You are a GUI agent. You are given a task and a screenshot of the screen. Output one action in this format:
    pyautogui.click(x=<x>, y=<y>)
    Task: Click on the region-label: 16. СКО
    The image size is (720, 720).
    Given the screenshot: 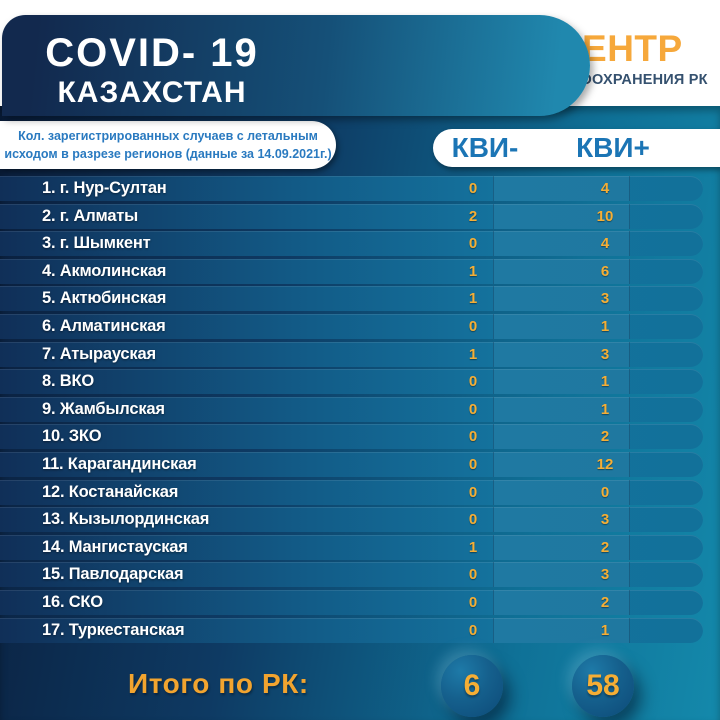 What is the action you would take?
    pyautogui.click(x=72, y=601)
    